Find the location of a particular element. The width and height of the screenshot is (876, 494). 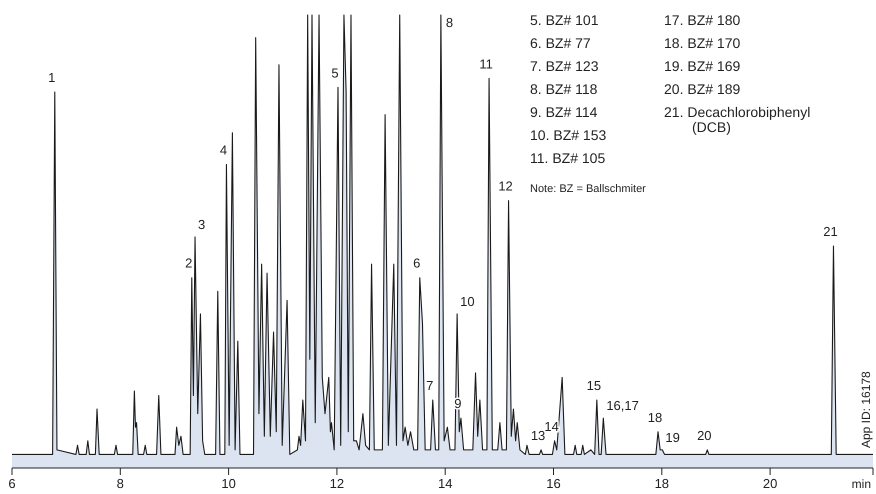

annotation: 13 is located at coordinates (538, 435).